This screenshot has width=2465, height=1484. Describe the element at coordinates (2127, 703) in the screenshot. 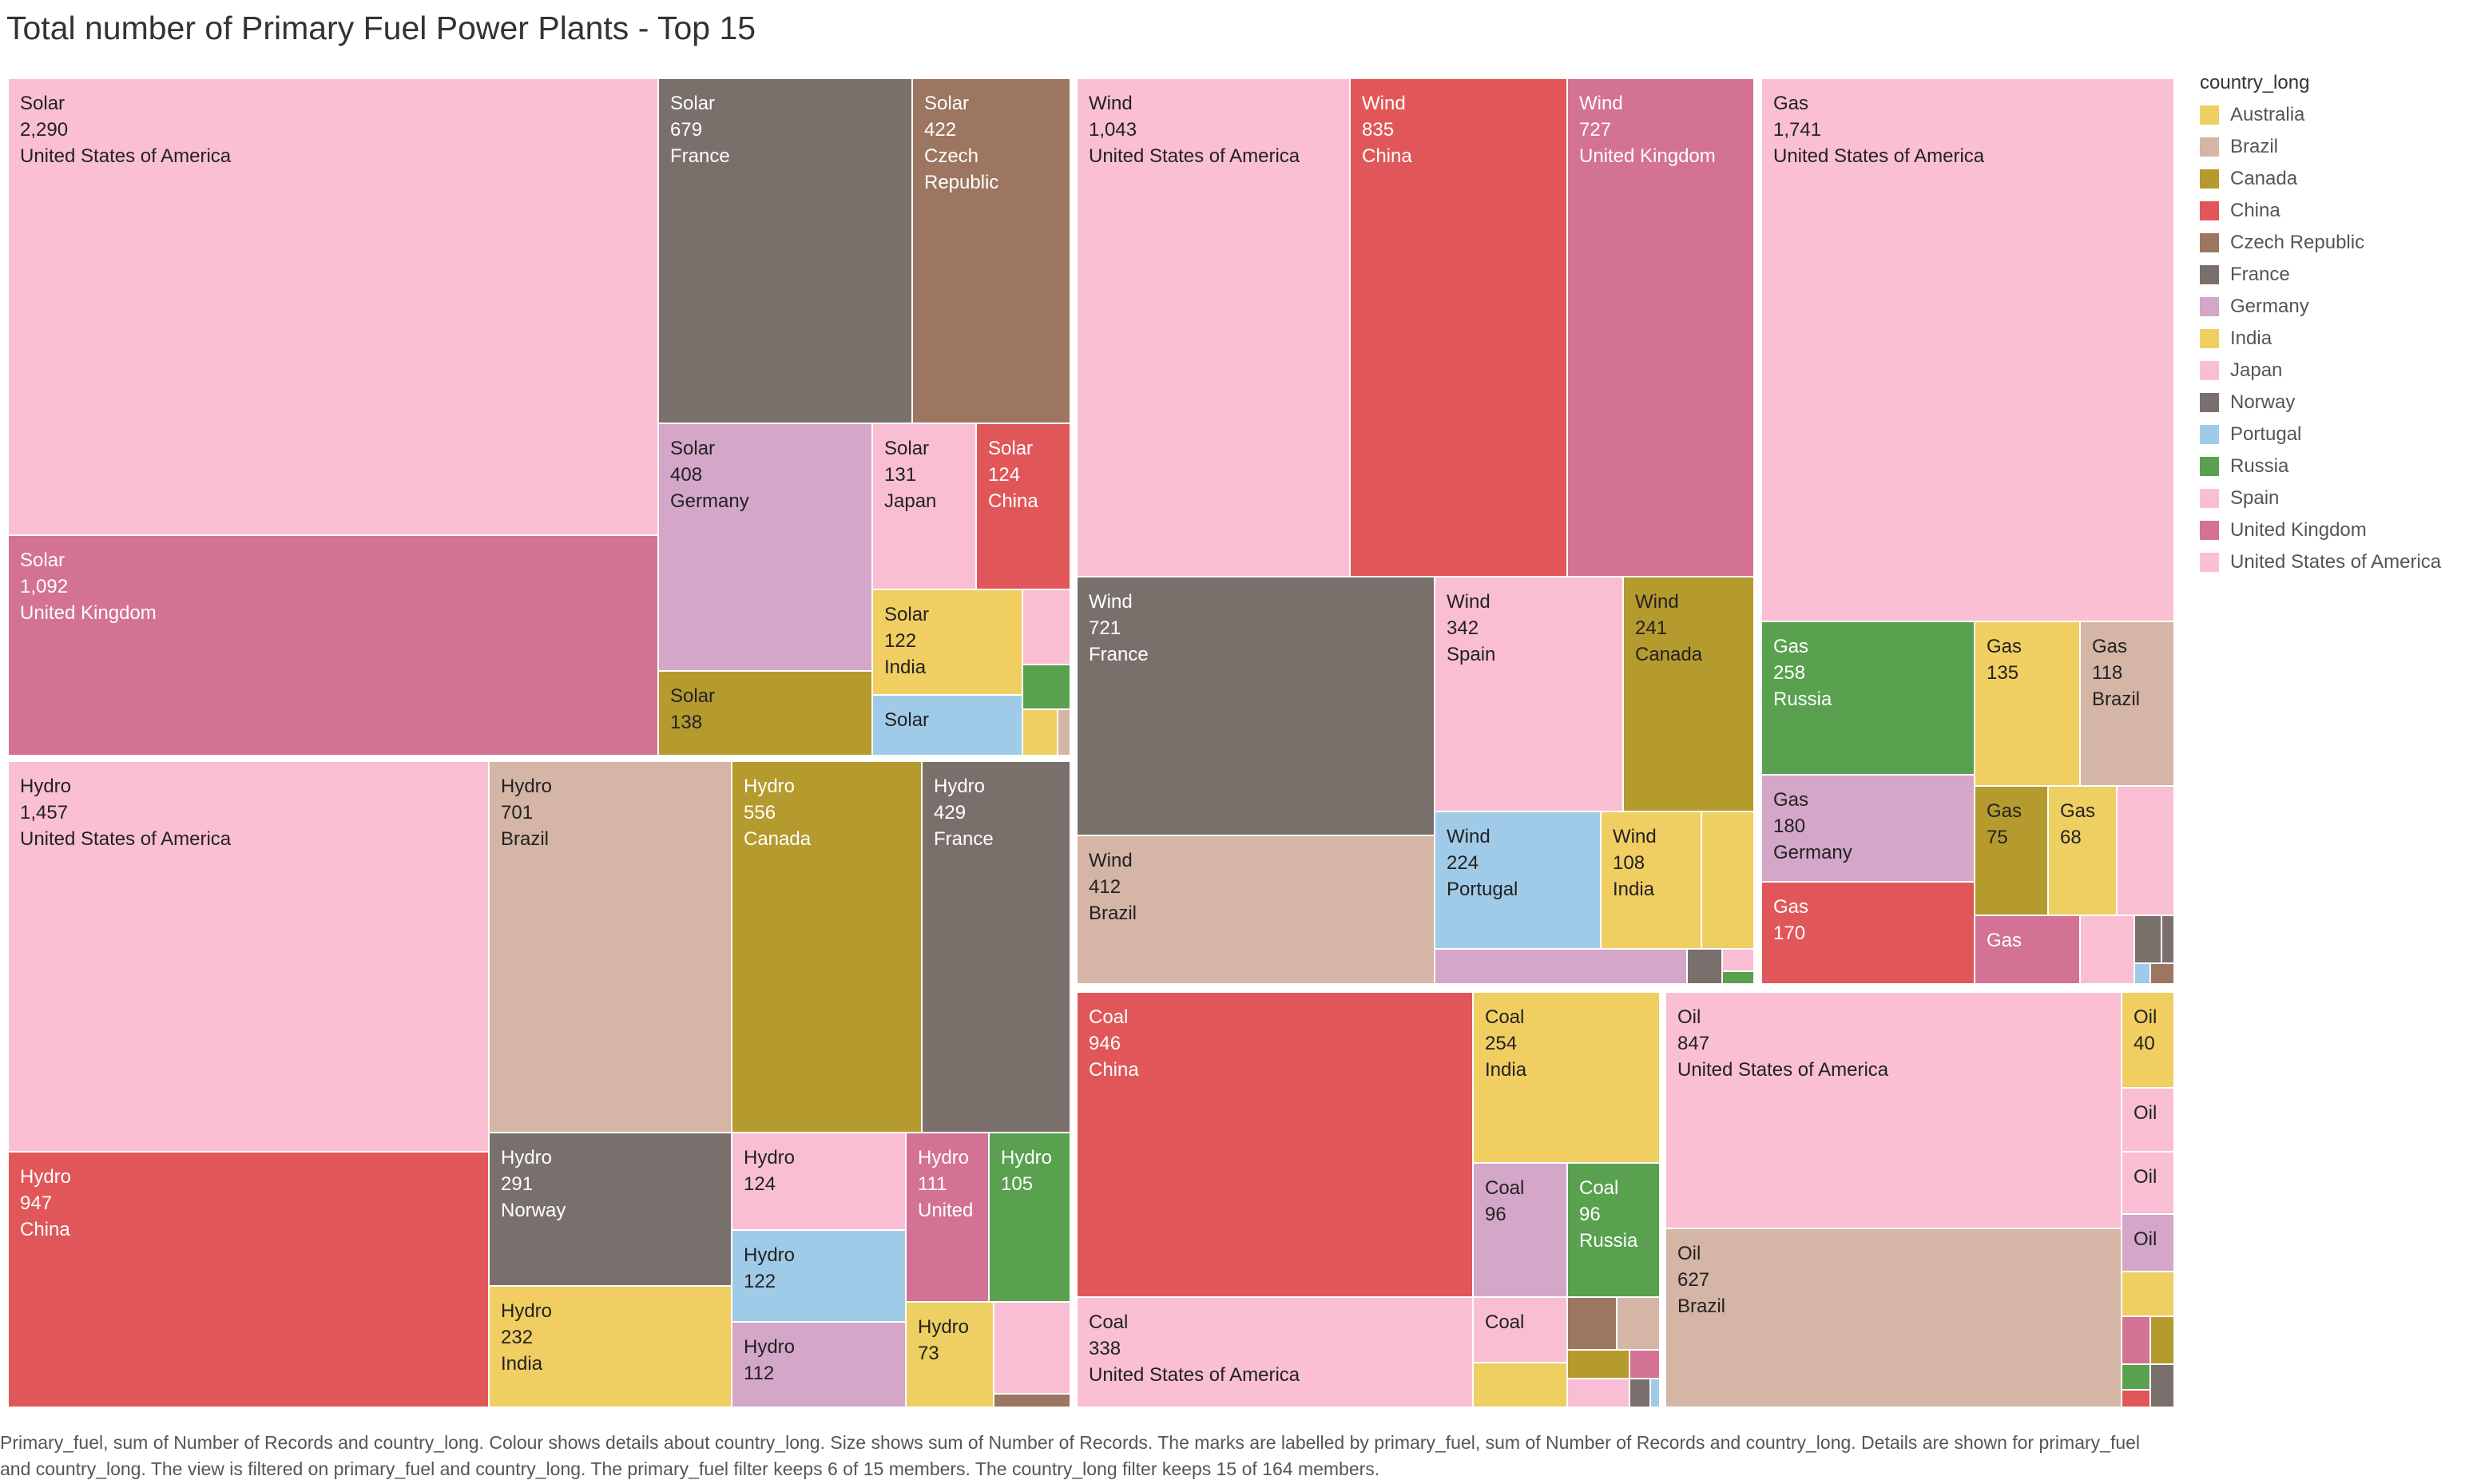

I see `treemap-tile: Gas 118 Brazil` at that location.